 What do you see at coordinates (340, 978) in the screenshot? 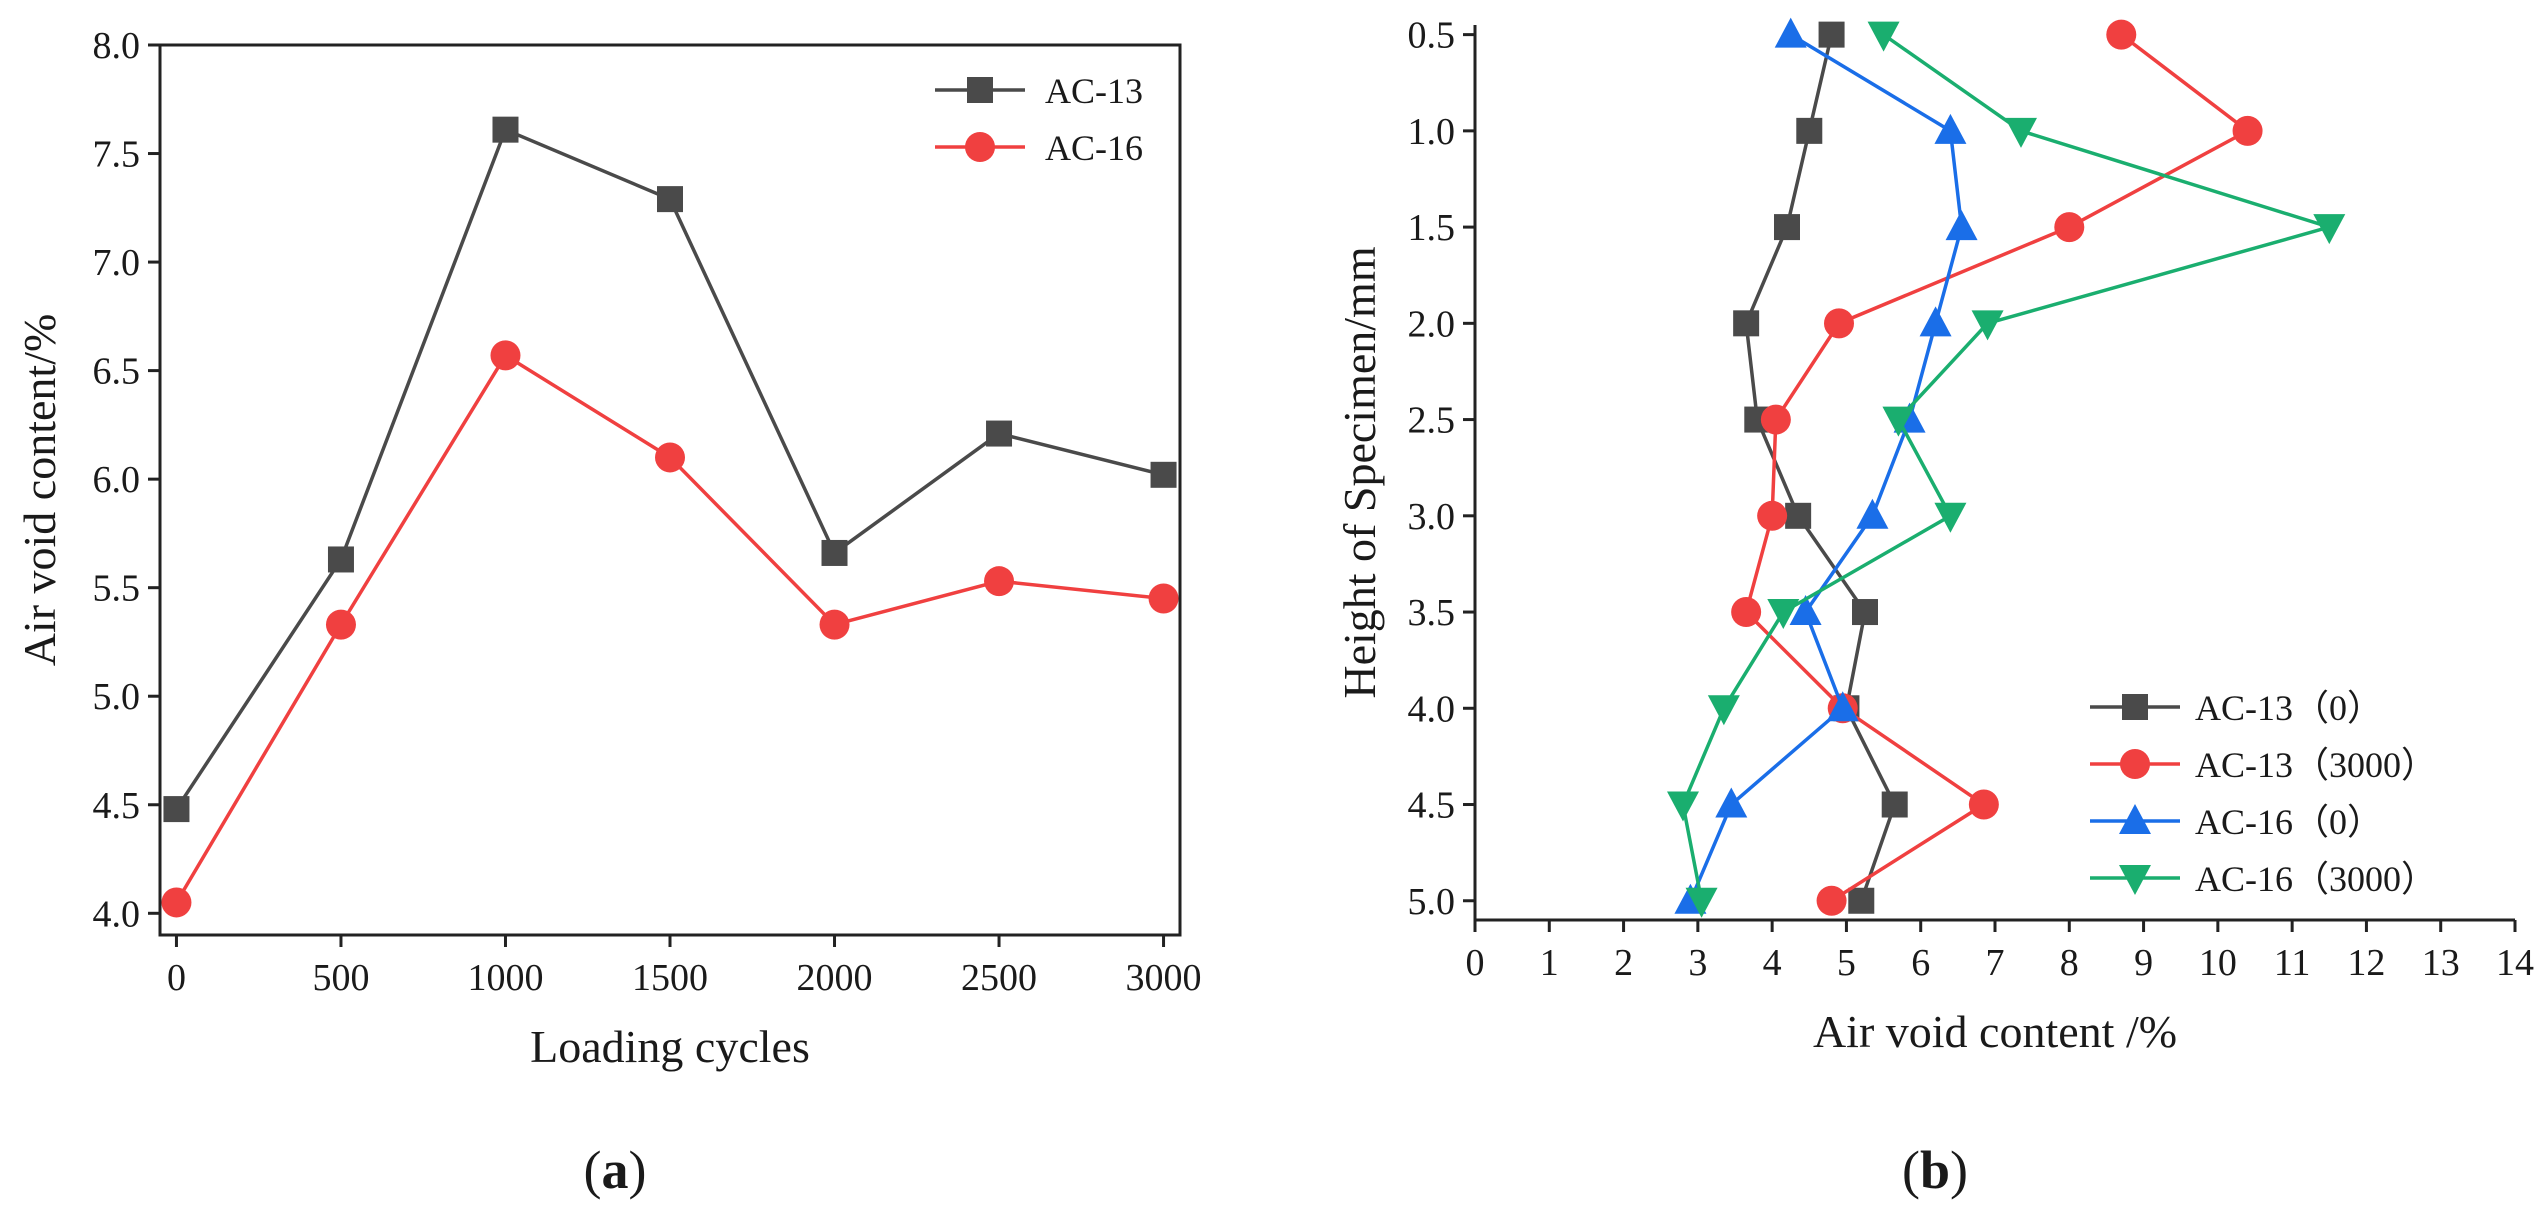
I see `x-tick-label: 500` at bounding box center [340, 978].